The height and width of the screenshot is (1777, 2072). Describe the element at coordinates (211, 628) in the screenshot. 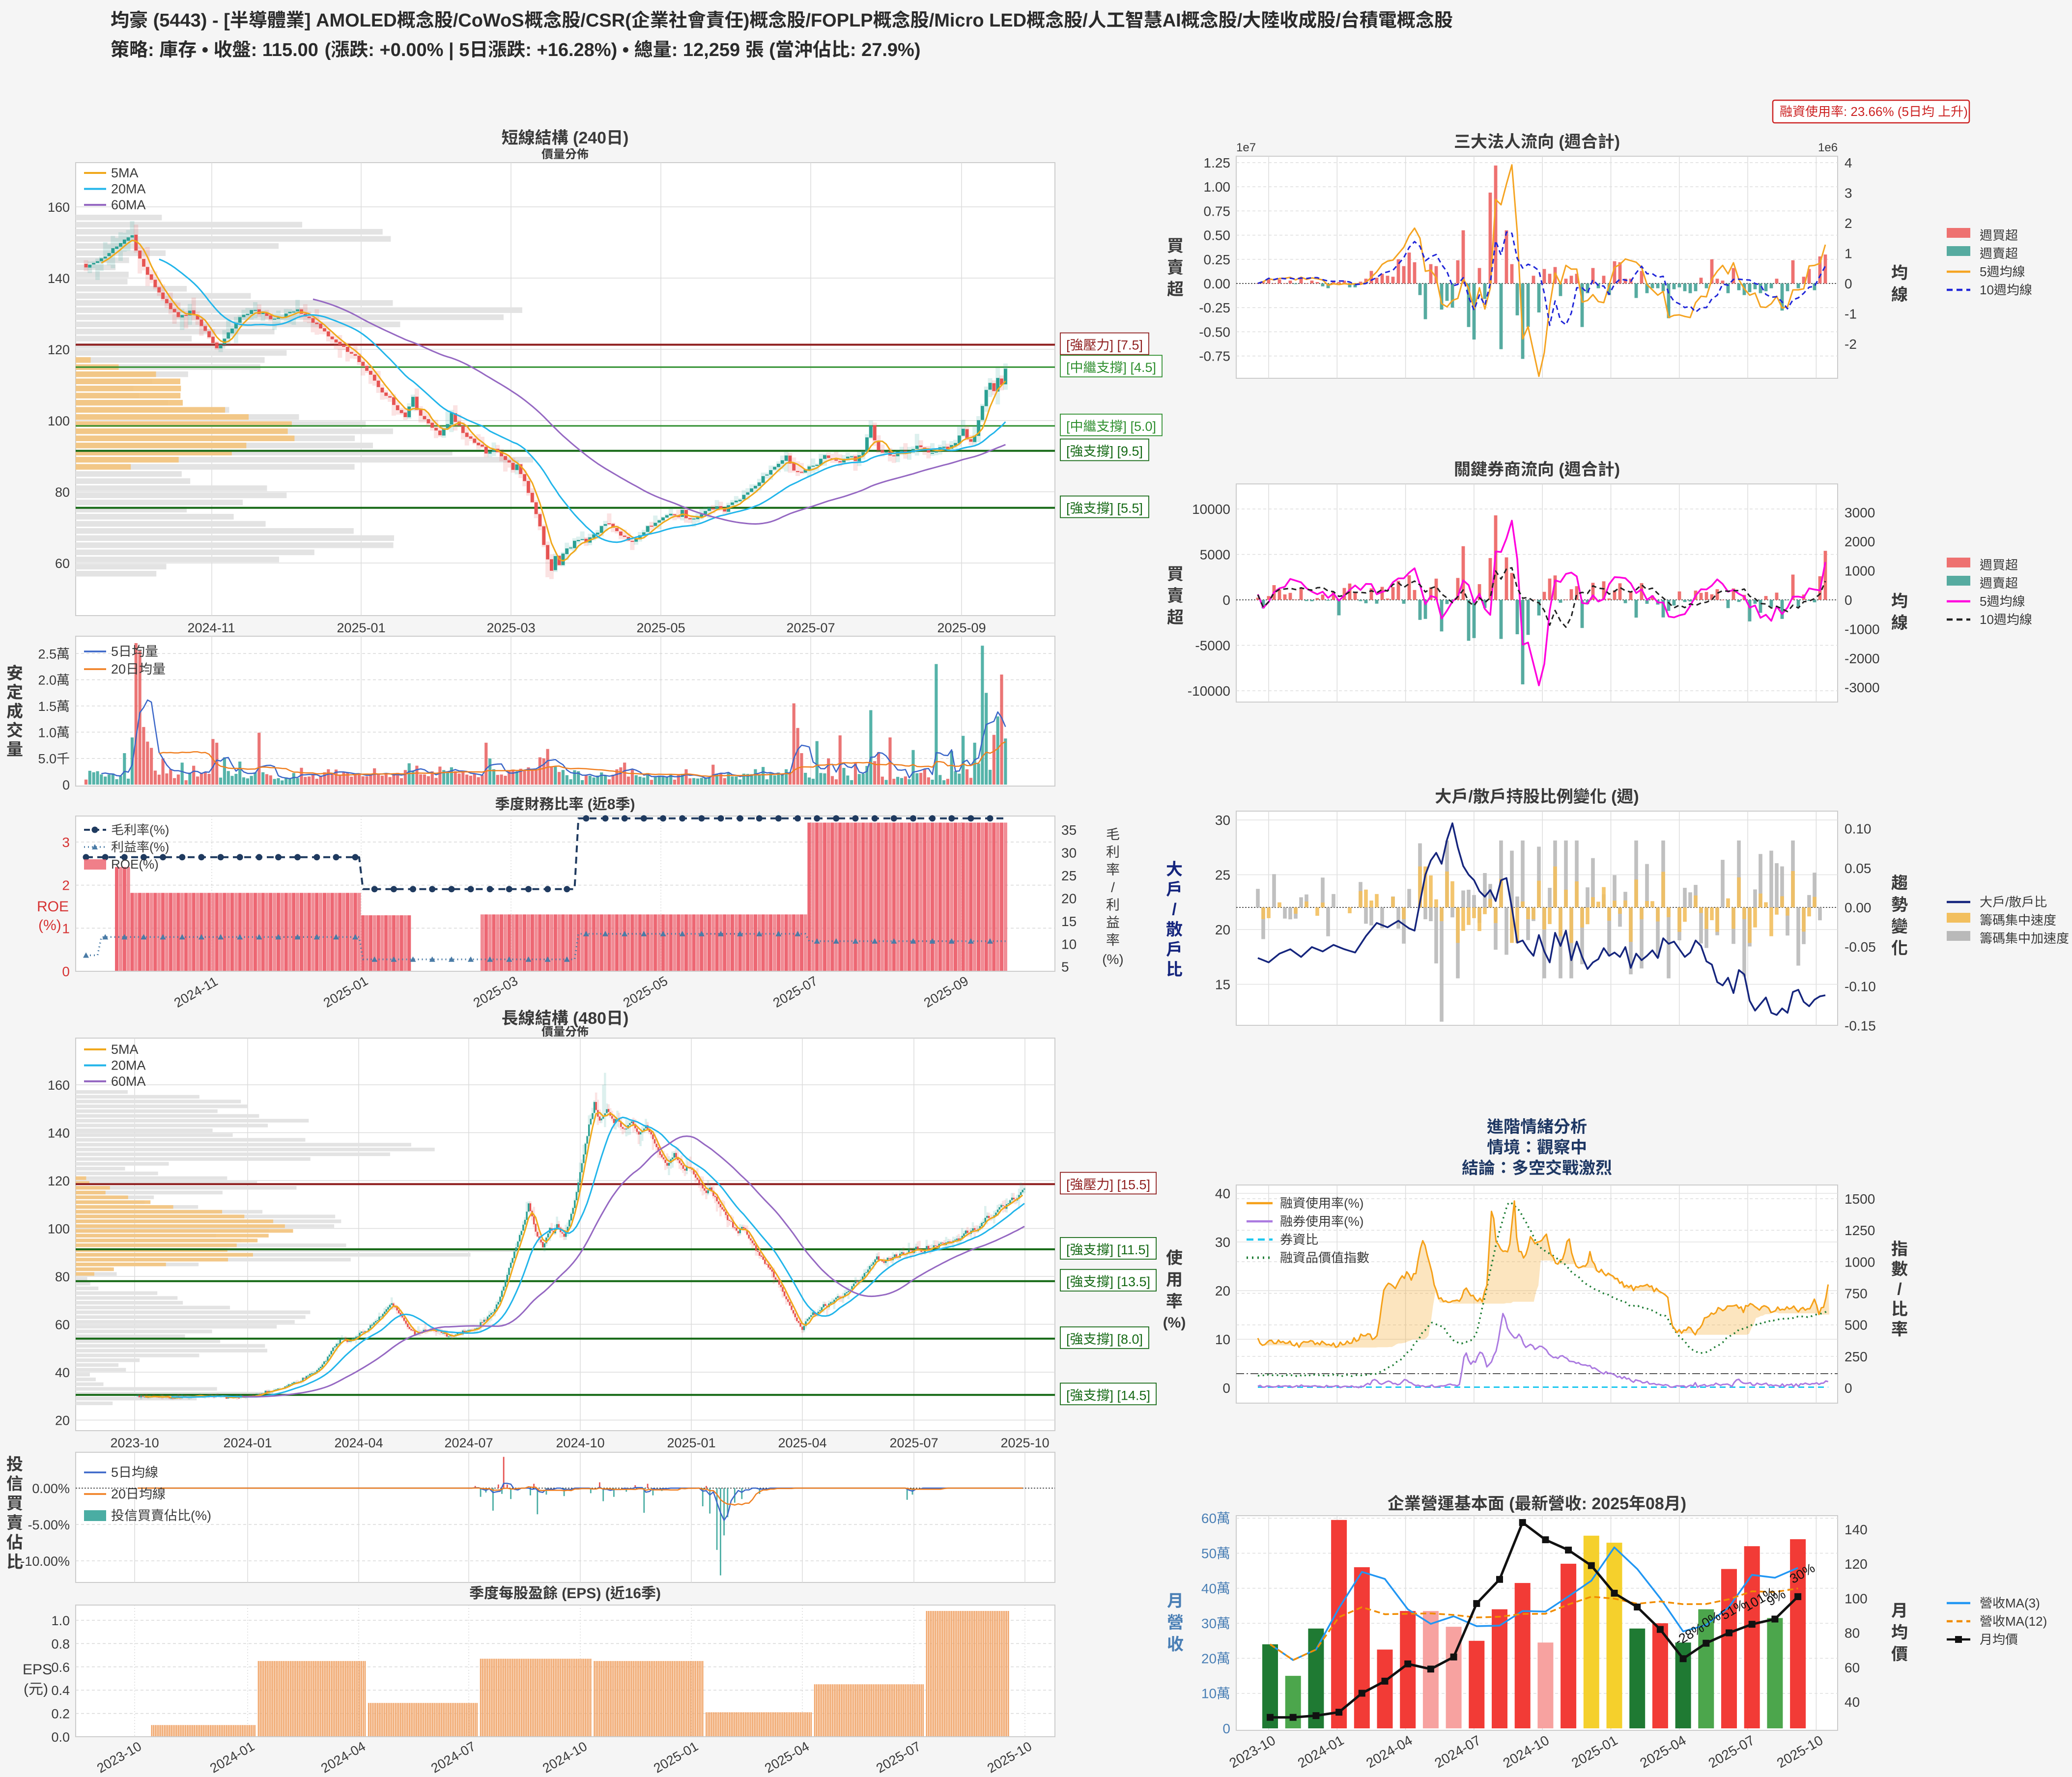

I see `svg-text: 2024-11` at that location.